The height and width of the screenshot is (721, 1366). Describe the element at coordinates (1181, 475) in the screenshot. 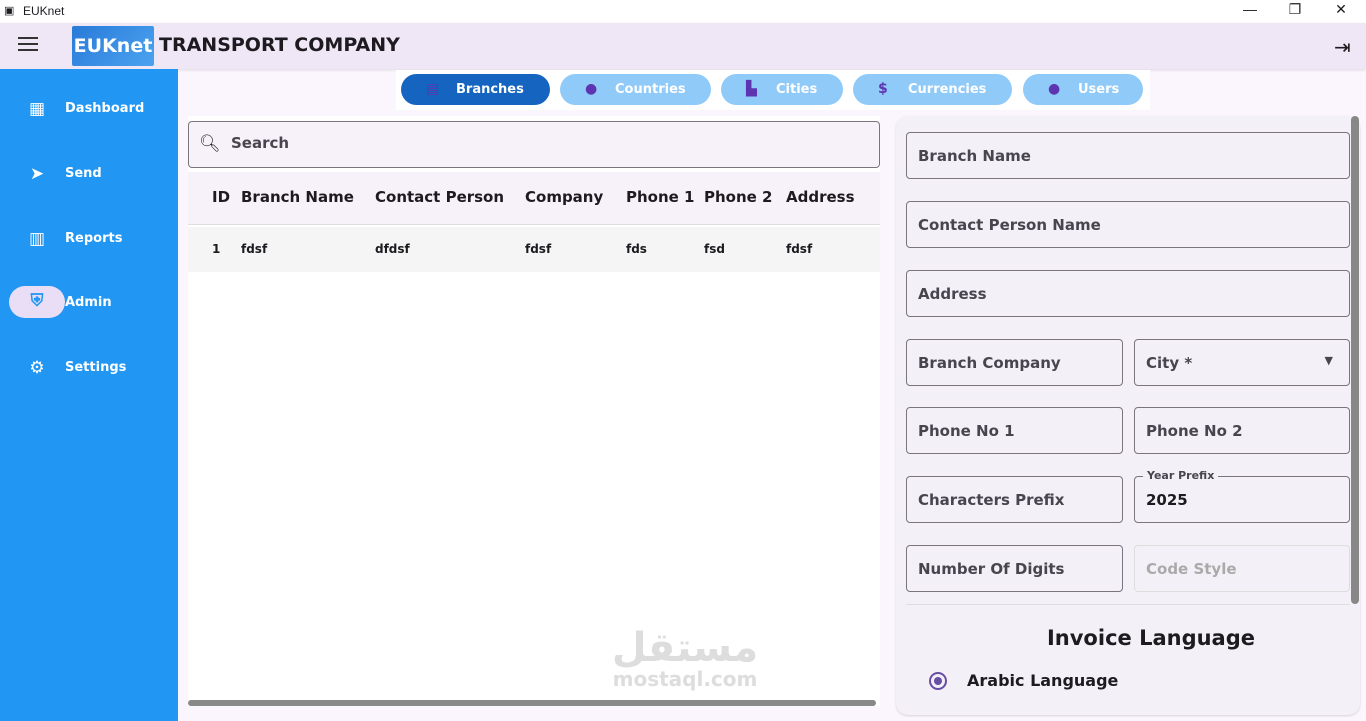

I see `year-prefix-label: Year Prefix` at that location.